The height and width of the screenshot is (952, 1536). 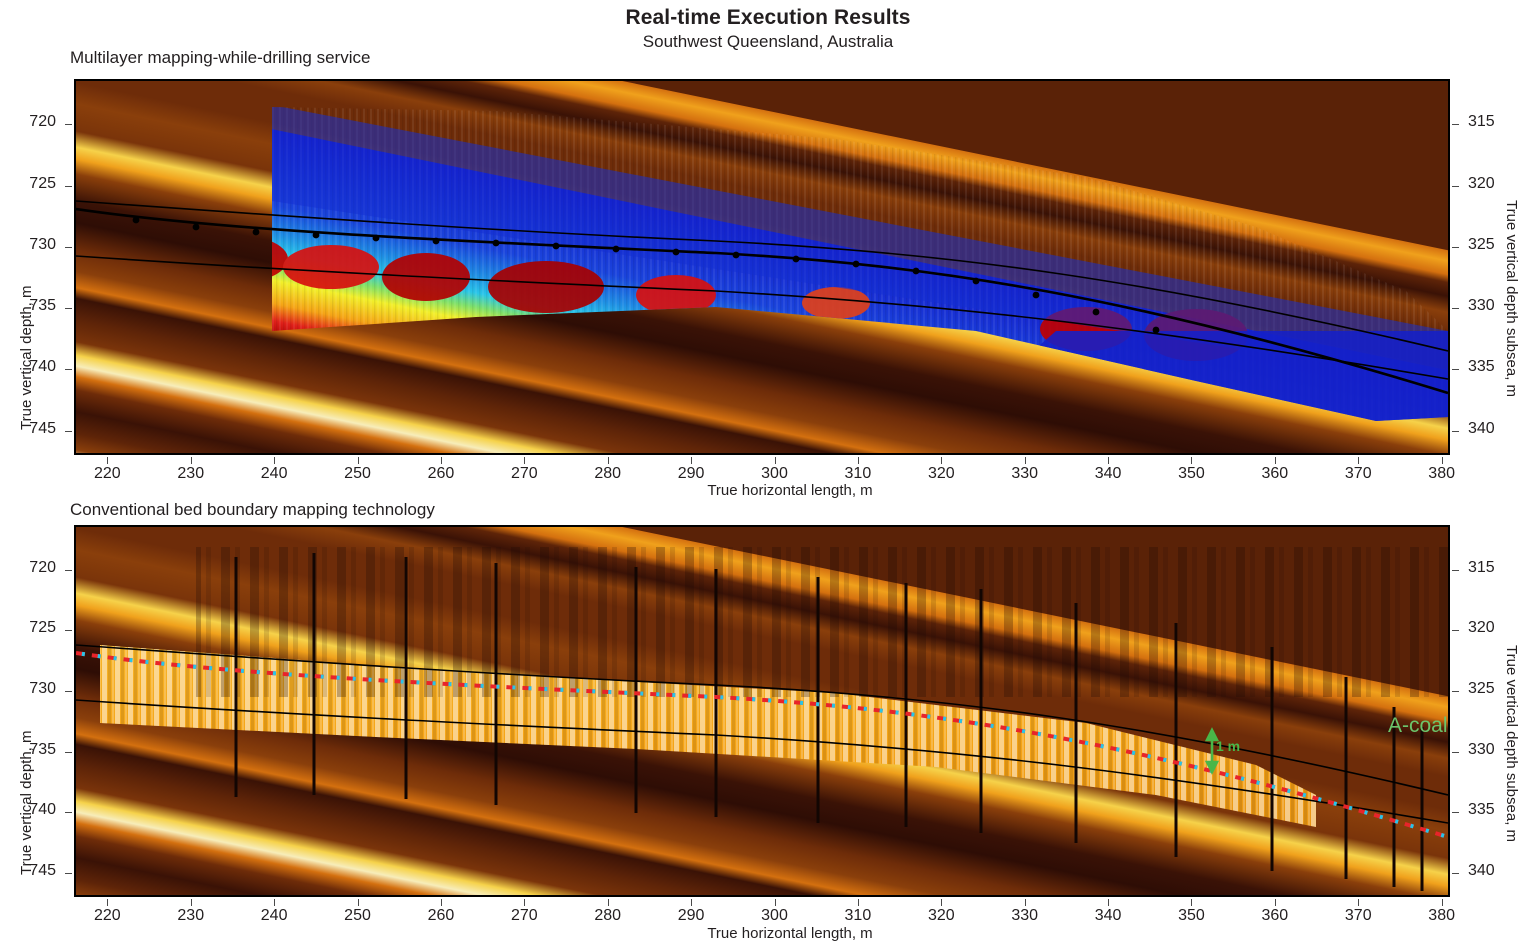 What do you see at coordinates (1441, 473) in the screenshot?
I see `panel-0-xtick-380: 380` at bounding box center [1441, 473].